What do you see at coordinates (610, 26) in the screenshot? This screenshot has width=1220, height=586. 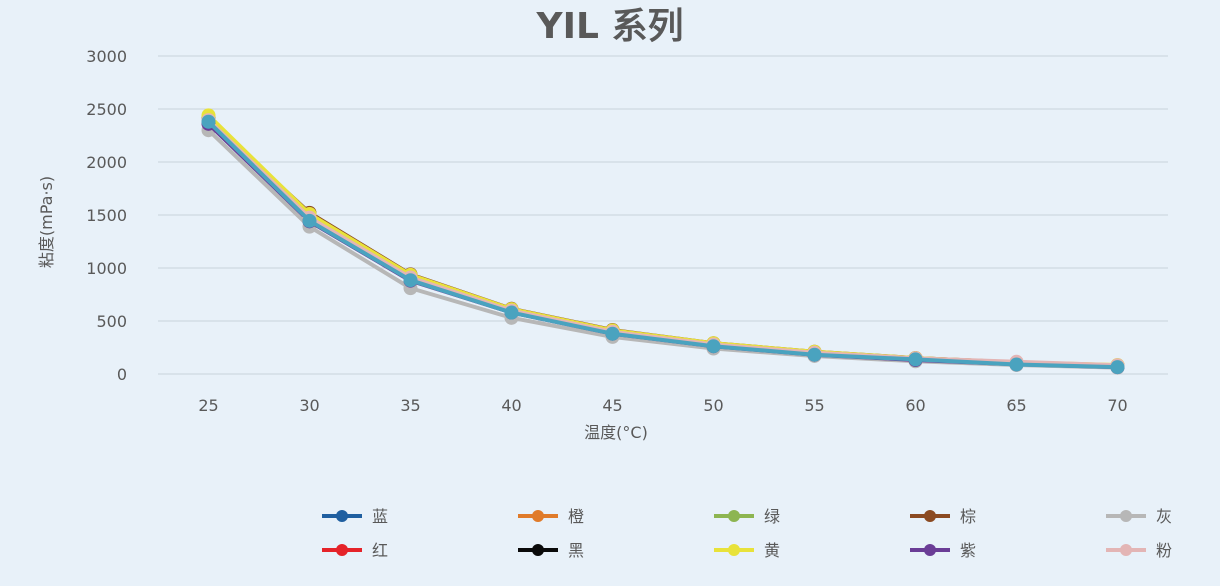 I see `chart-title: YIL 系列` at bounding box center [610, 26].